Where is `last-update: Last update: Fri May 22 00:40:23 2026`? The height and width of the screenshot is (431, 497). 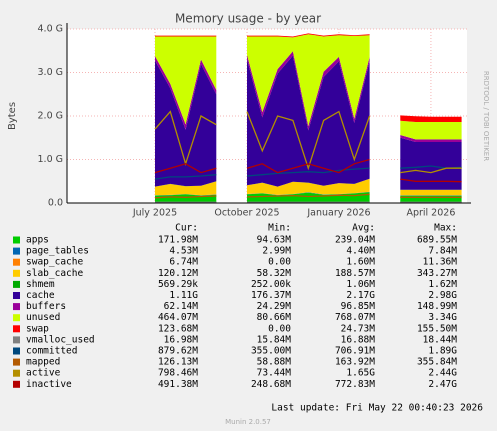
last-update: Last update: Fri May 22 00:40:23 2026 is located at coordinates (377, 408).